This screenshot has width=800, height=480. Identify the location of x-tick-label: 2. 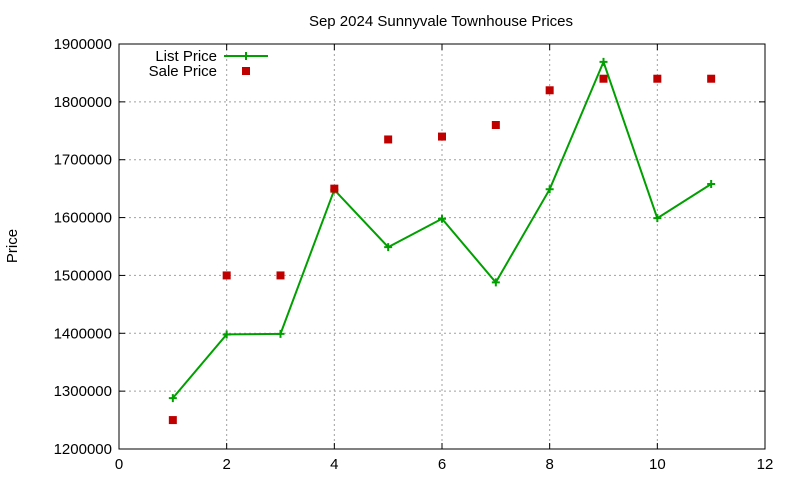
(226, 464).